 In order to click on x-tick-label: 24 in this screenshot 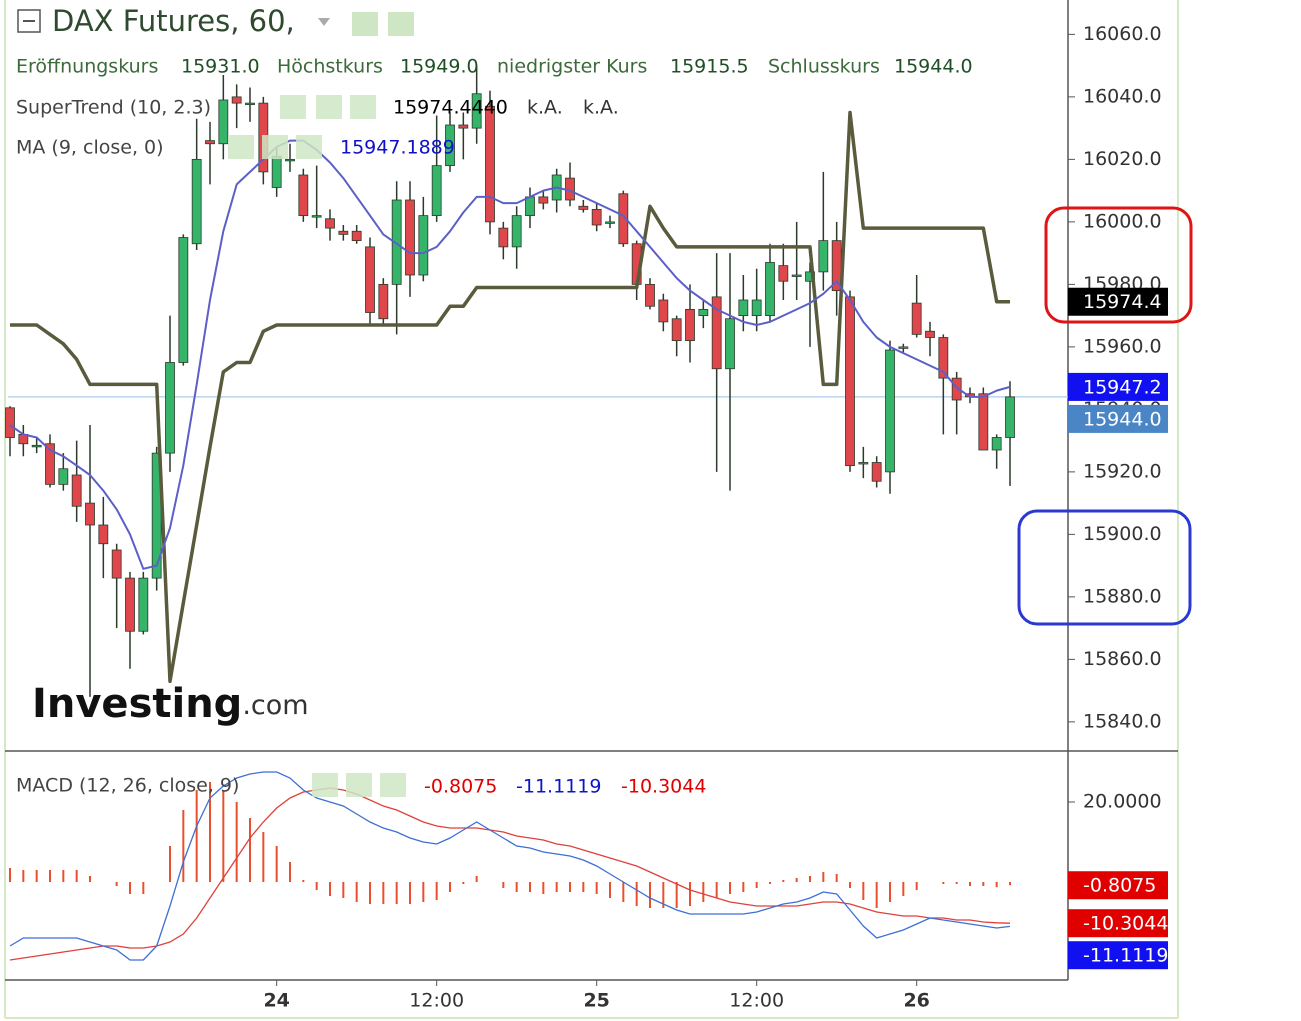, I will do `click(276, 1001)`.